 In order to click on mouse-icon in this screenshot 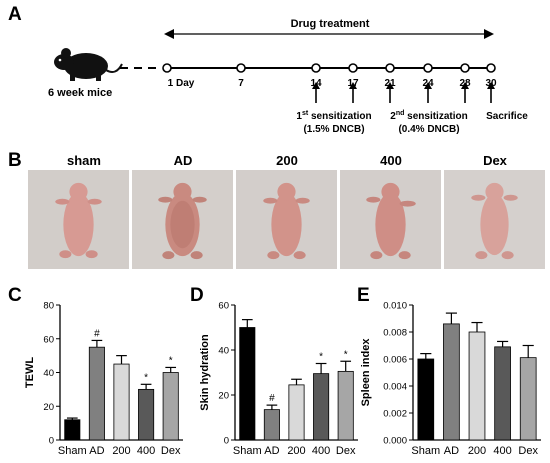, I will do `click(88, 64)`.